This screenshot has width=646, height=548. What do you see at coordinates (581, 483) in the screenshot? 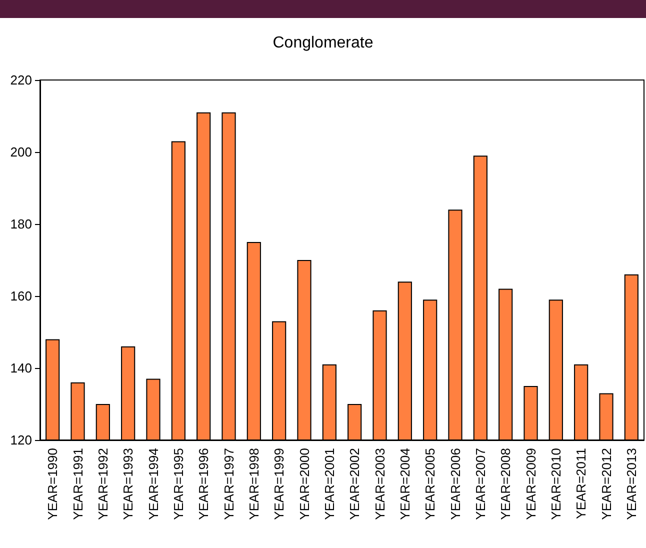
I see `x-tick-label: YEAR=2011` at bounding box center [581, 483].